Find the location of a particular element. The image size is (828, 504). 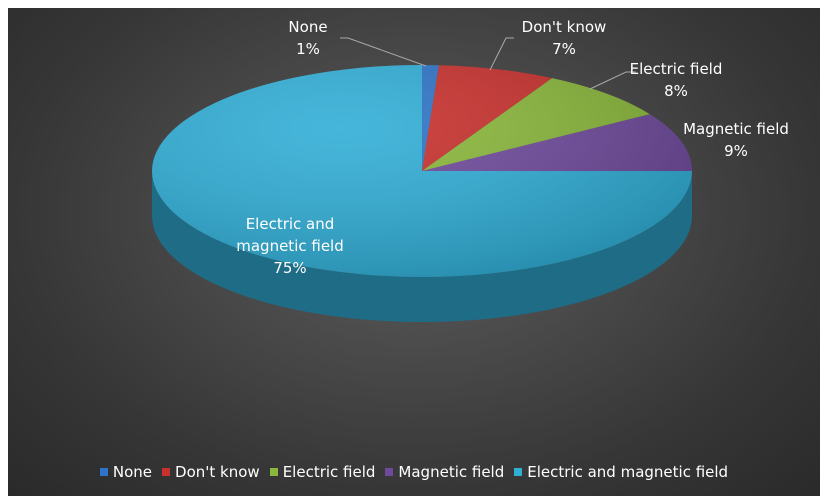

legend-item-dont-know: Don't know is located at coordinates (211, 472).